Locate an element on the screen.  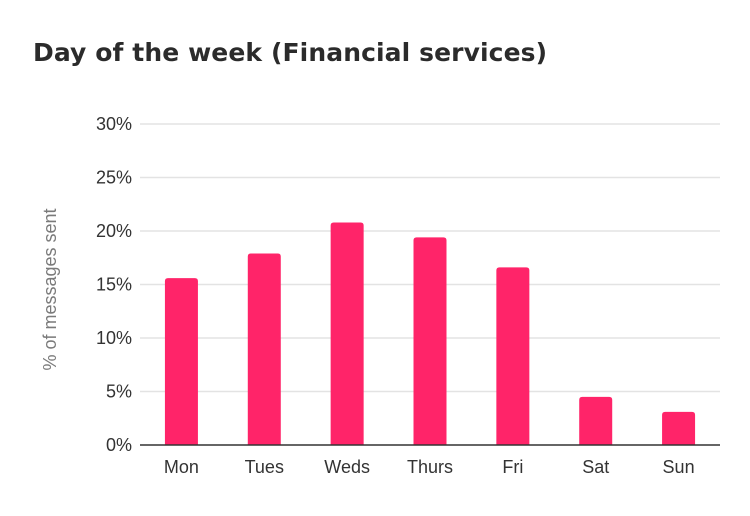
y-axis-tick-labels: 0% 5% 10% 15% 20% 25% 30% is located at coordinates (114, 284).